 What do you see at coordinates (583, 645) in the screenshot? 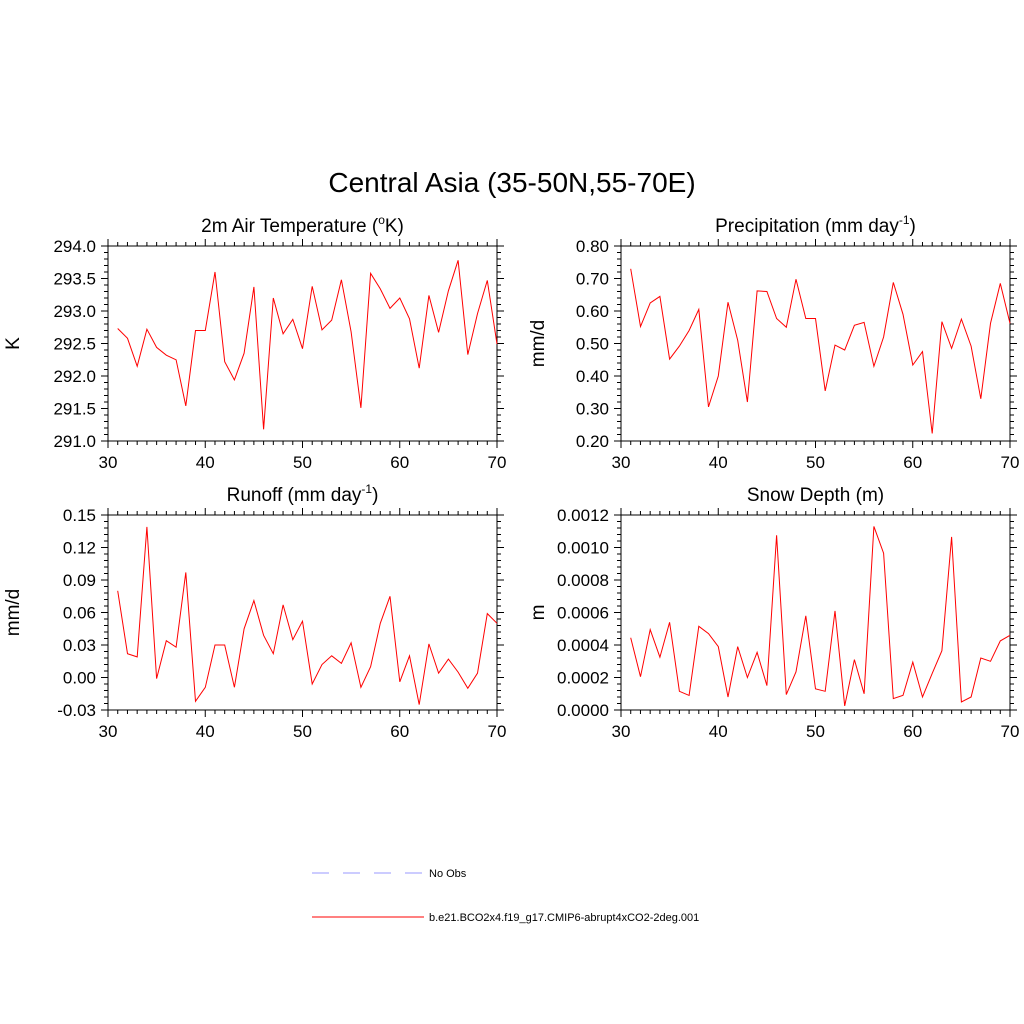
I see `y-tick-label: 0.0004` at bounding box center [583, 645].